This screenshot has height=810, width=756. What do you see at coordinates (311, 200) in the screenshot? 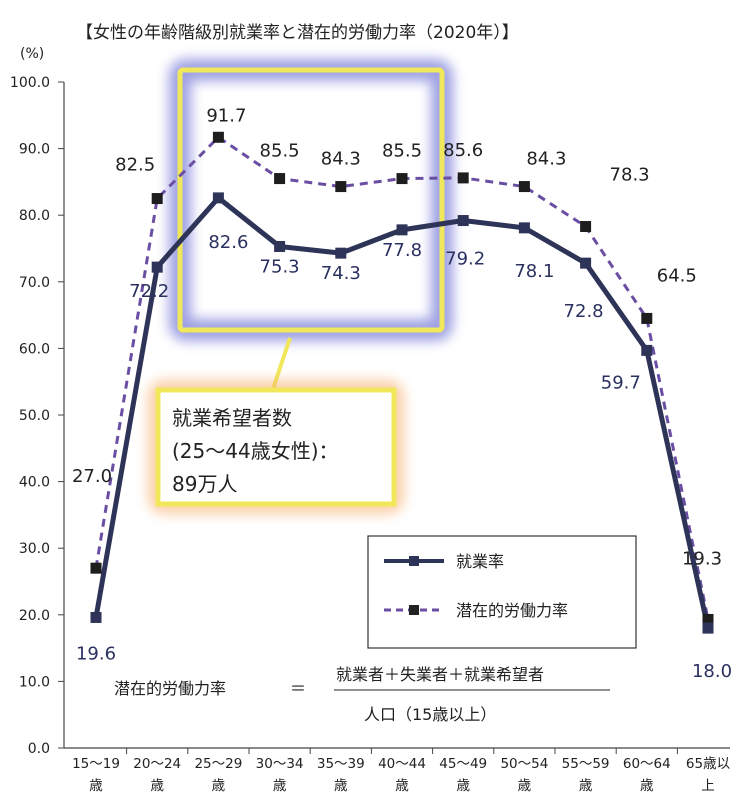
I see `highlight-region` at bounding box center [311, 200].